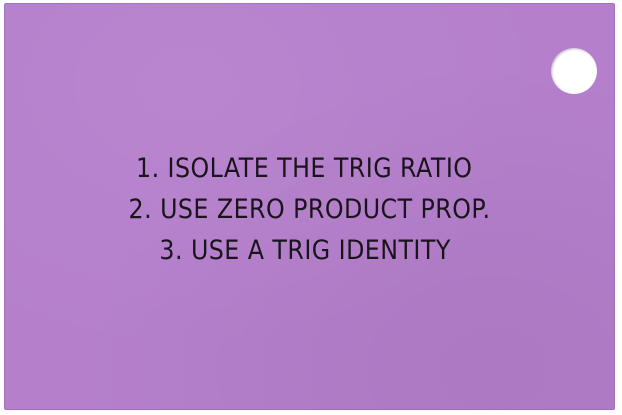 This screenshot has height=415, width=622. Describe the element at coordinates (304, 168) in the screenshot. I see `step-1-text: 1. ISOLATE THE TRIG RATIO` at that location.